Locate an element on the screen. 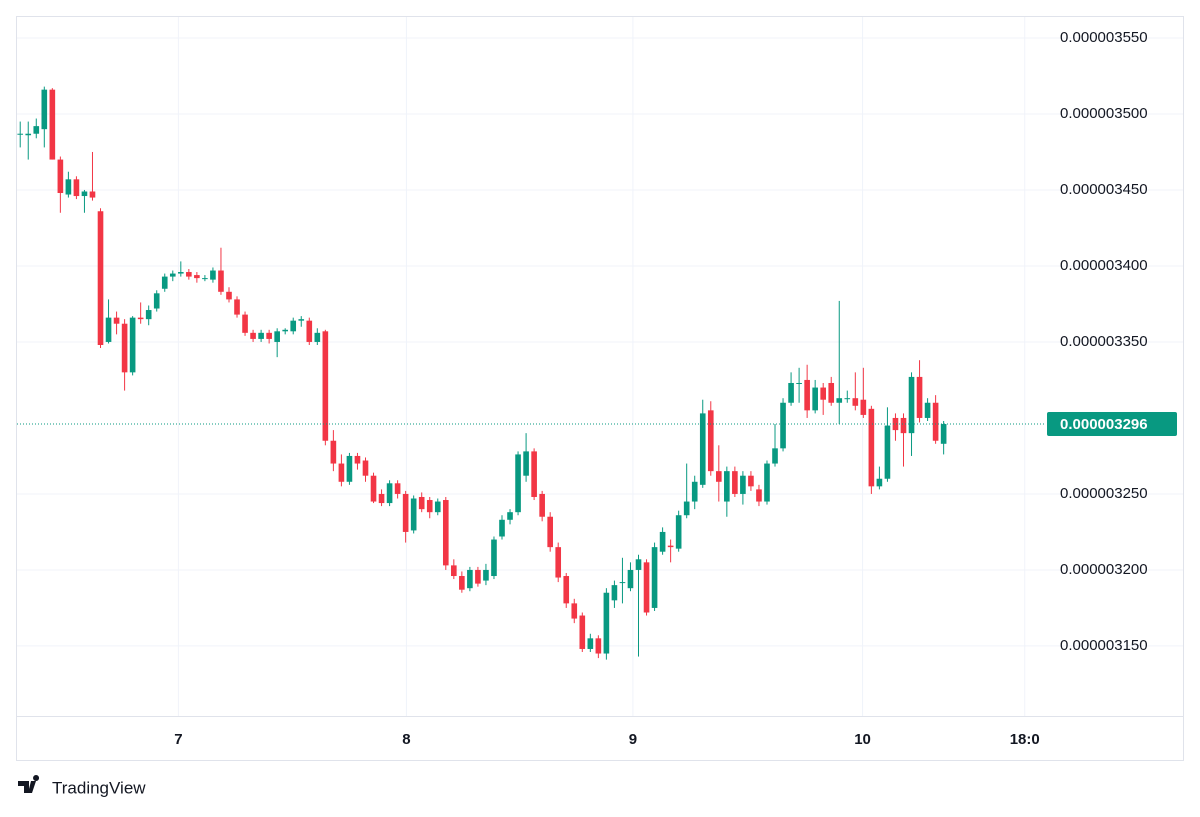  logo: TradingView is located at coordinates (82, 786).